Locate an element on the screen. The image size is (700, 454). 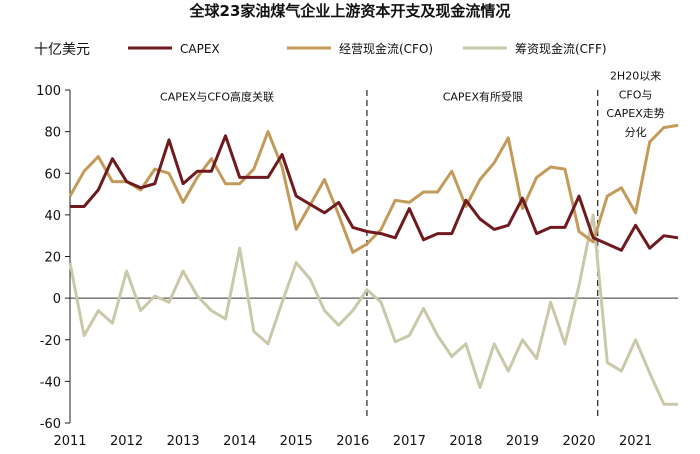
y-axis-unit: 十亿美元 is located at coordinates (62, 50).